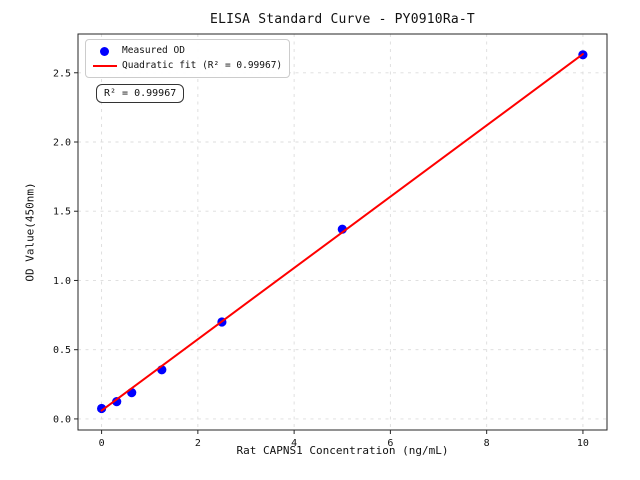 Image resolution: width=640 pixels, height=480 pixels. I want to click on x-tick-label: 4, so click(294, 443).